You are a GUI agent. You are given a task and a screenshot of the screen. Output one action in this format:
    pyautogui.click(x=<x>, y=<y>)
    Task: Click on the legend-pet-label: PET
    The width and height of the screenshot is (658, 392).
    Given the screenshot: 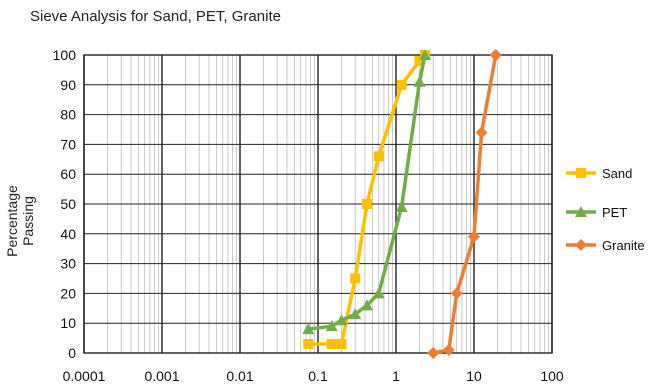 What is the action you would take?
    pyautogui.click(x=614, y=212)
    